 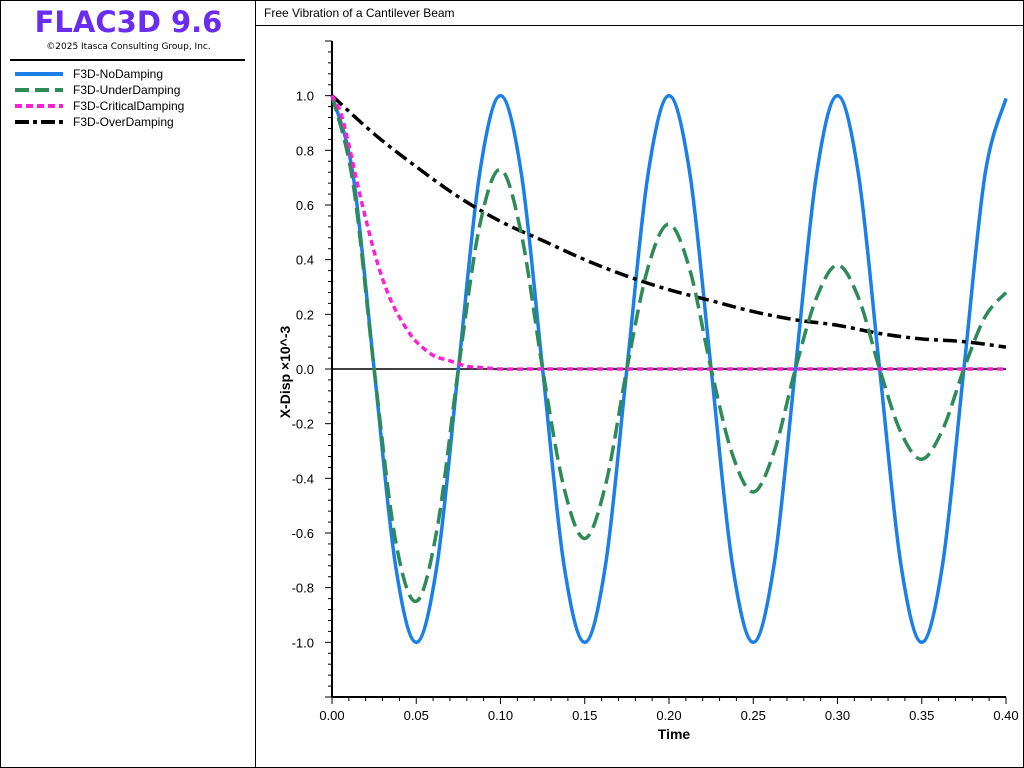 What do you see at coordinates (668, 715) in the screenshot?
I see `x-tick-label: 0.20` at bounding box center [668, 715].